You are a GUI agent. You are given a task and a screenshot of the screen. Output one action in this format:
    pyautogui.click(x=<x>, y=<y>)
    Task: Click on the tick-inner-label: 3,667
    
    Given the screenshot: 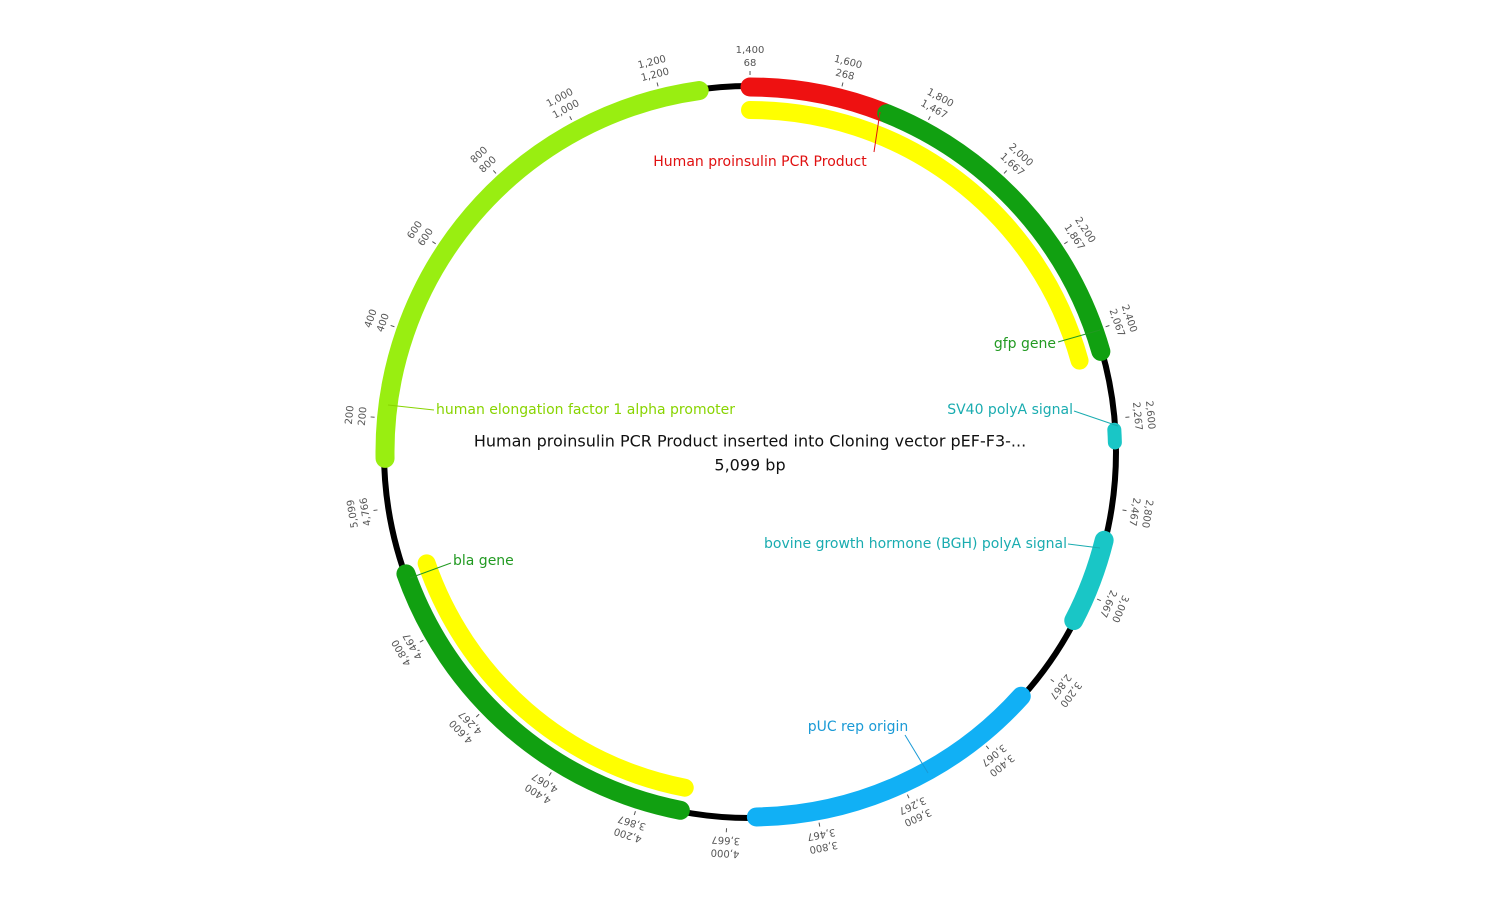 What is the action you would take?
    pyautogui.click(x=725, y=839)
    